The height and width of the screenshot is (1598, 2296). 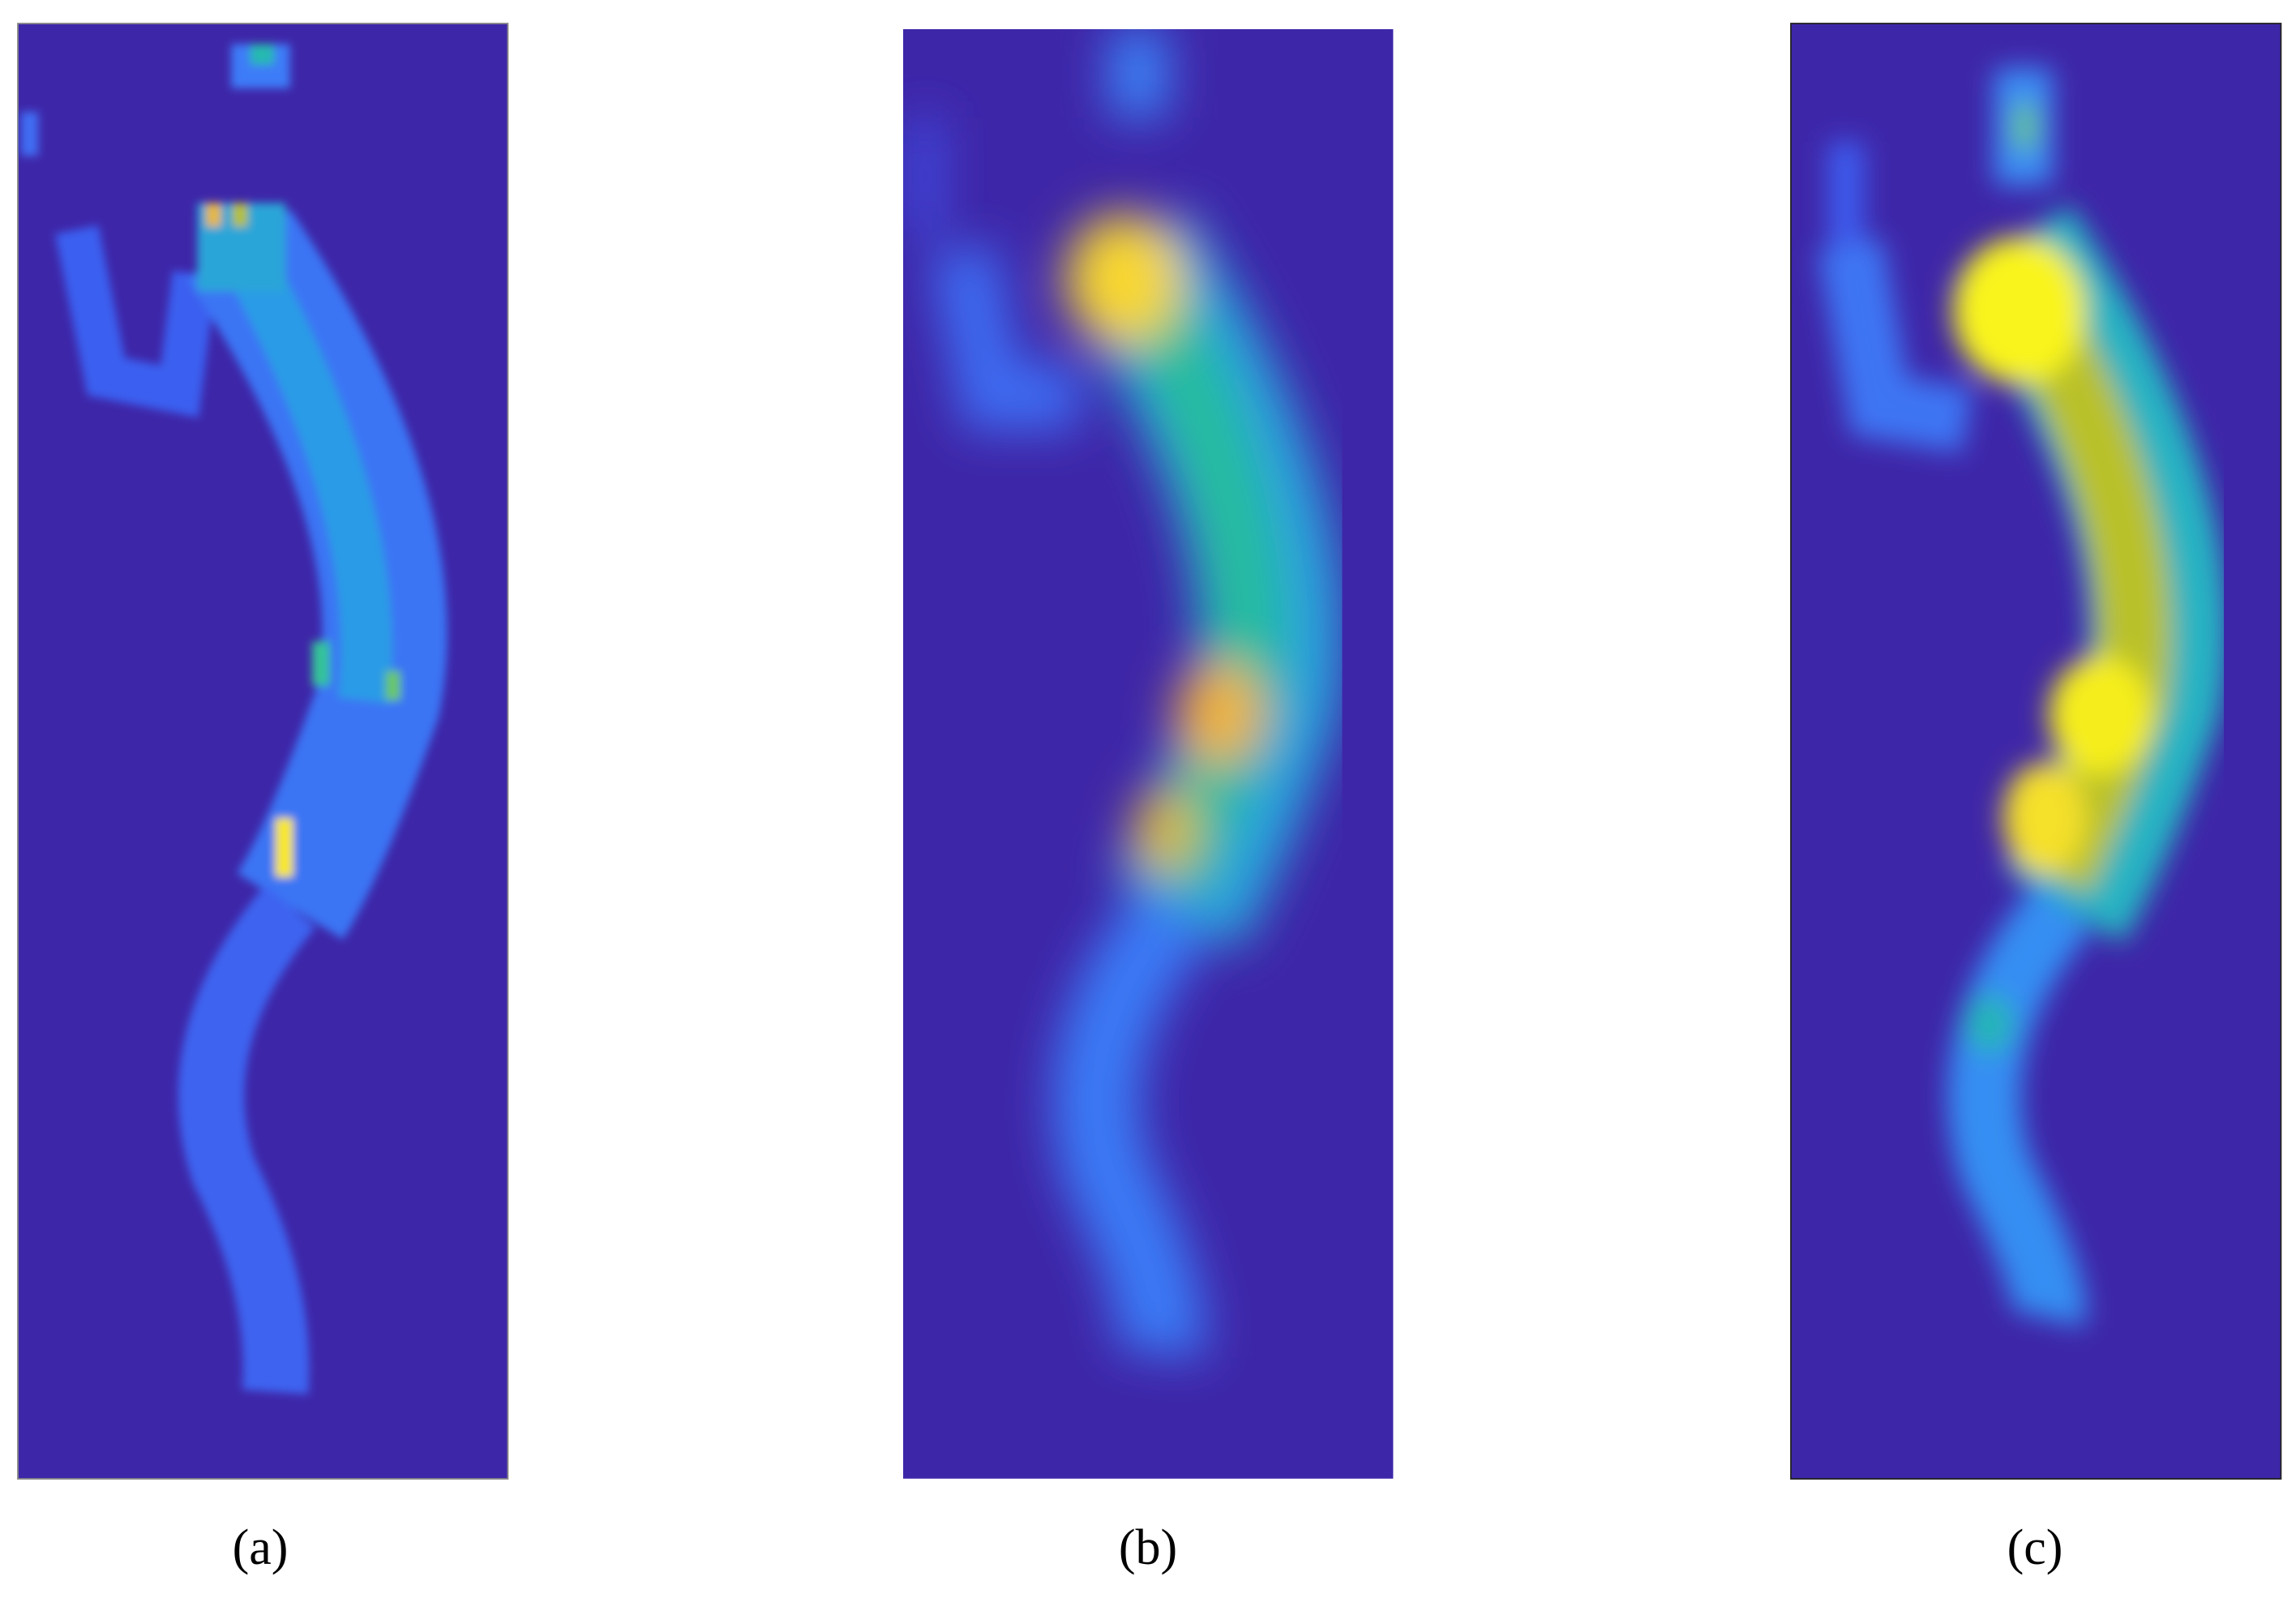 What do you see at coordinates (2035, 1547) in the screenshot?
I see `panel-label: (c)` at bounding box center [2035, 1547].